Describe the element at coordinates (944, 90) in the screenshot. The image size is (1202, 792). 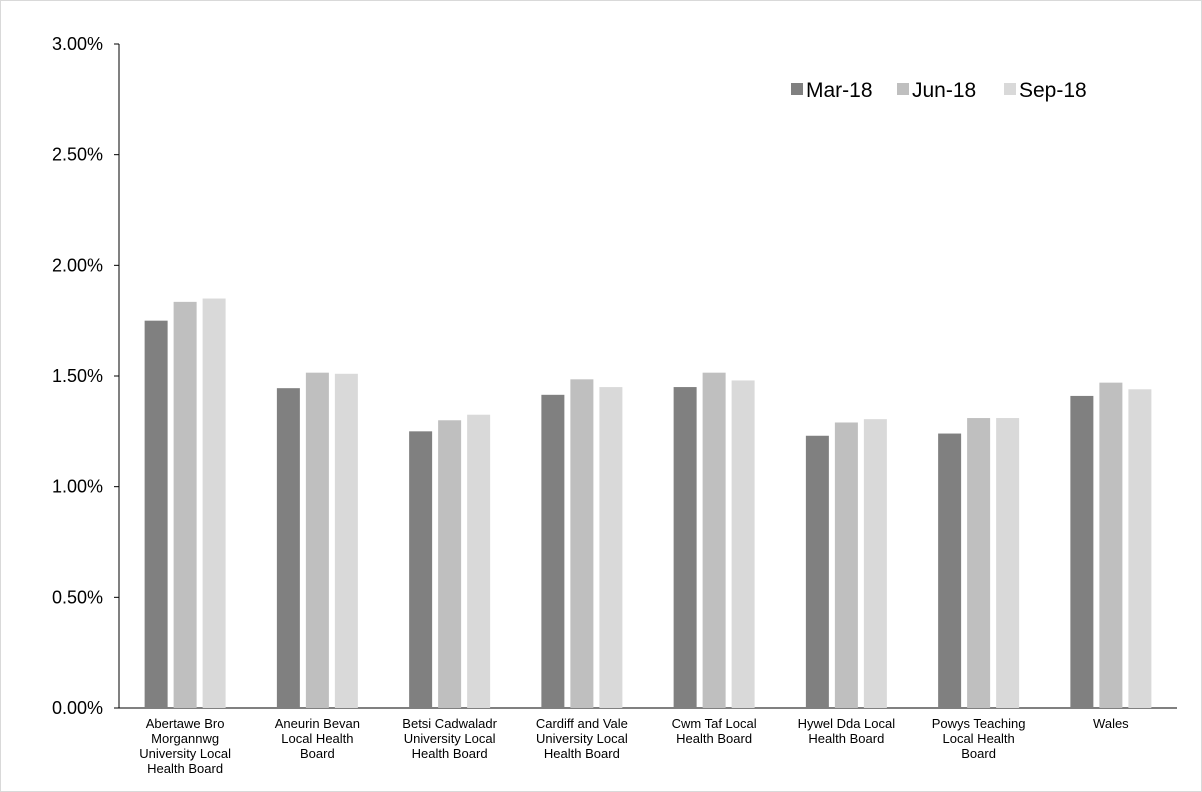
I see `legend-label: Jun-18` at that location.